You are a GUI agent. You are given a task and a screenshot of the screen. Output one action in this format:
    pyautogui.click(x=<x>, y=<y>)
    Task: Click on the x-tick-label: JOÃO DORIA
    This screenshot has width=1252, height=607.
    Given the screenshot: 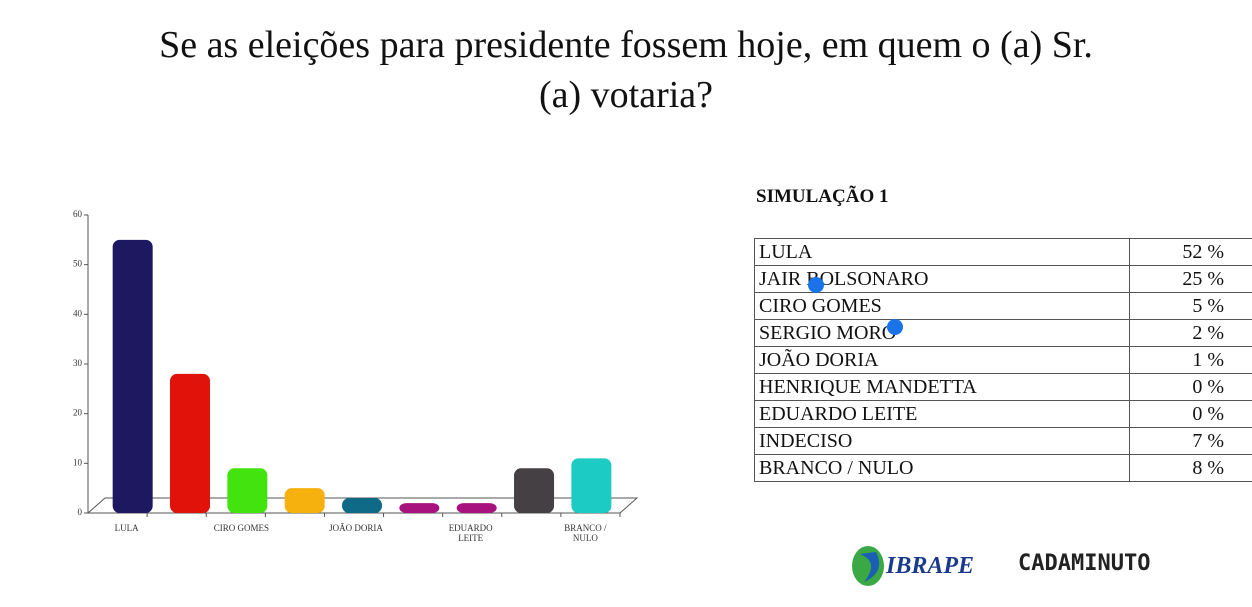 What is the action you would take?
    pyautogui.click(x=356, y=528)
    